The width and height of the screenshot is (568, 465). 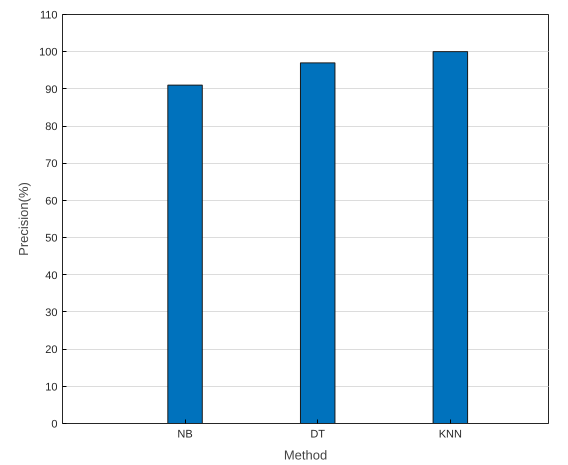 What do you see at coordinates (51, 90) in the screenshot?
I see `y-tick-label: 90` at bounding box center [51, 90].